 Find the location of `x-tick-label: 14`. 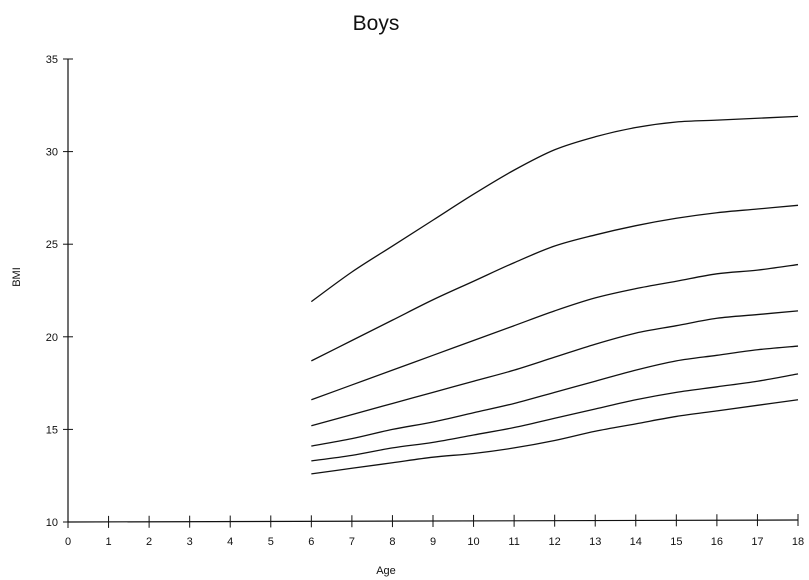

x-tick-label: 14 is located at coordinates (636, 542).